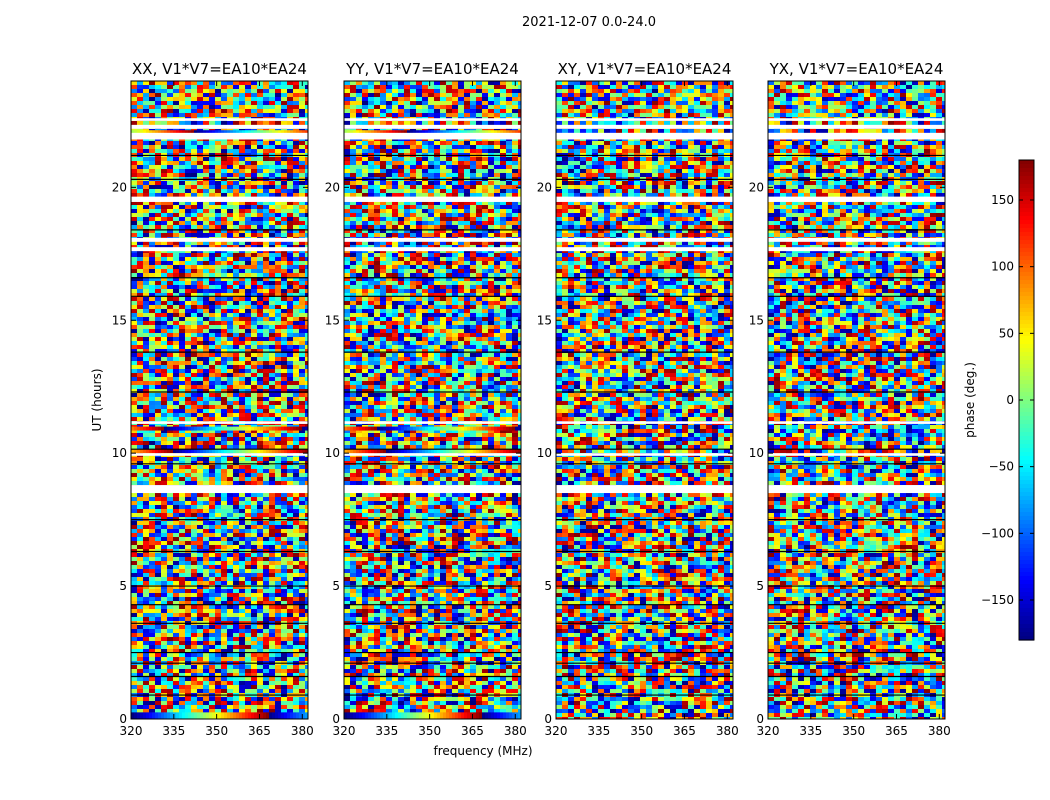 The image size is (1050, 800). I want to click on colorbar-tick-label: 100, so click(1002, 267).